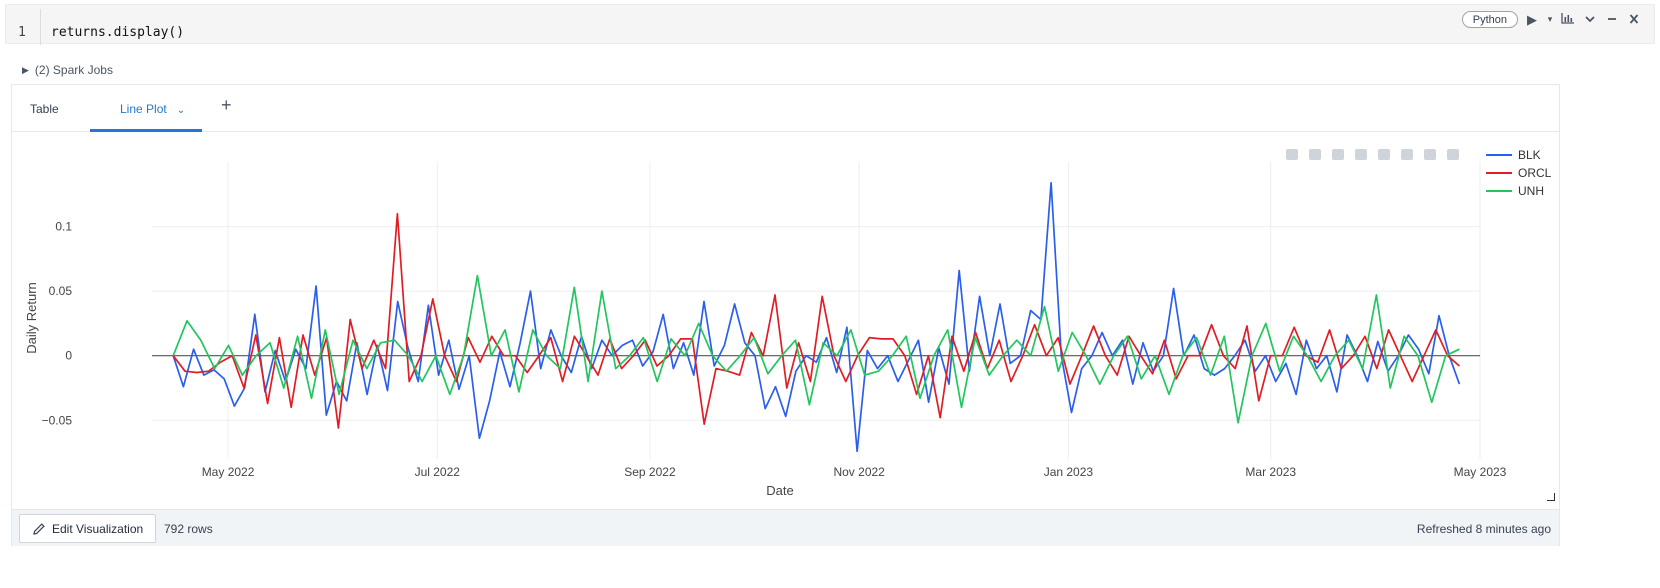 The width and height of the screenshot is (1660, 588). What do you see at coordinates (98, 528) in the screenshot?
I see `edit-visualization-label: Edit Visualization` at bounding box center [98, 528].